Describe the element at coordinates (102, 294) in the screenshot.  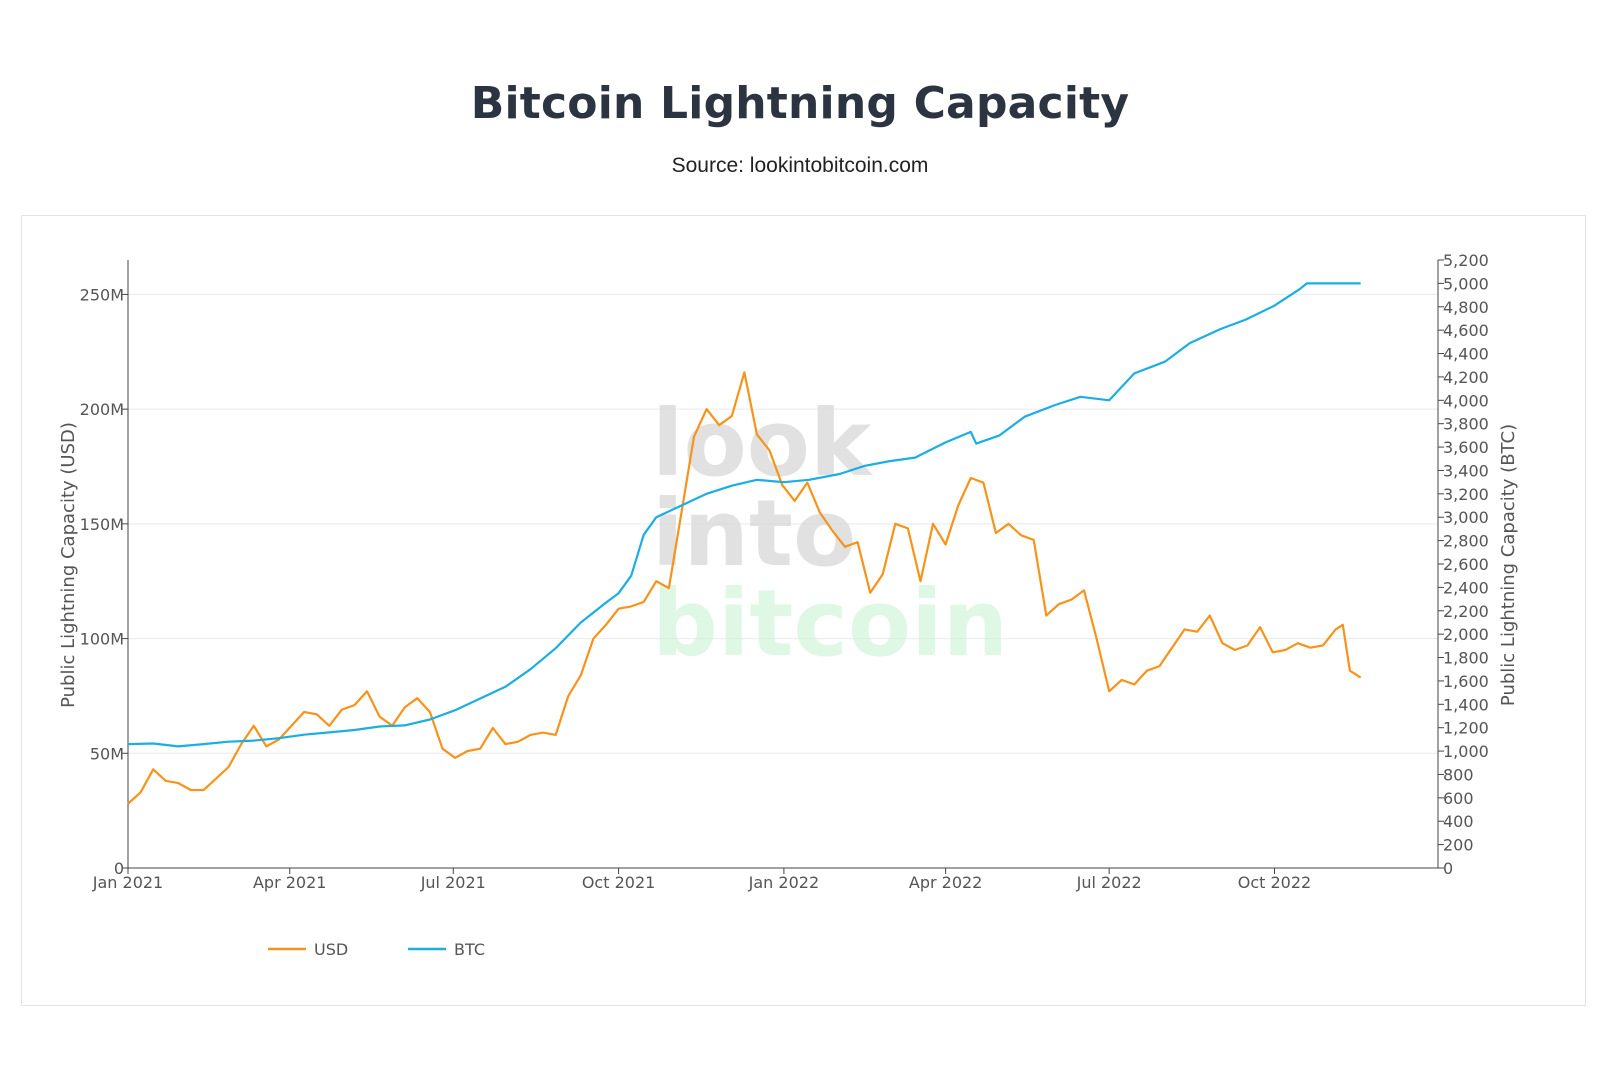
I see `y-left-tick-label-5: 250M` at that location.